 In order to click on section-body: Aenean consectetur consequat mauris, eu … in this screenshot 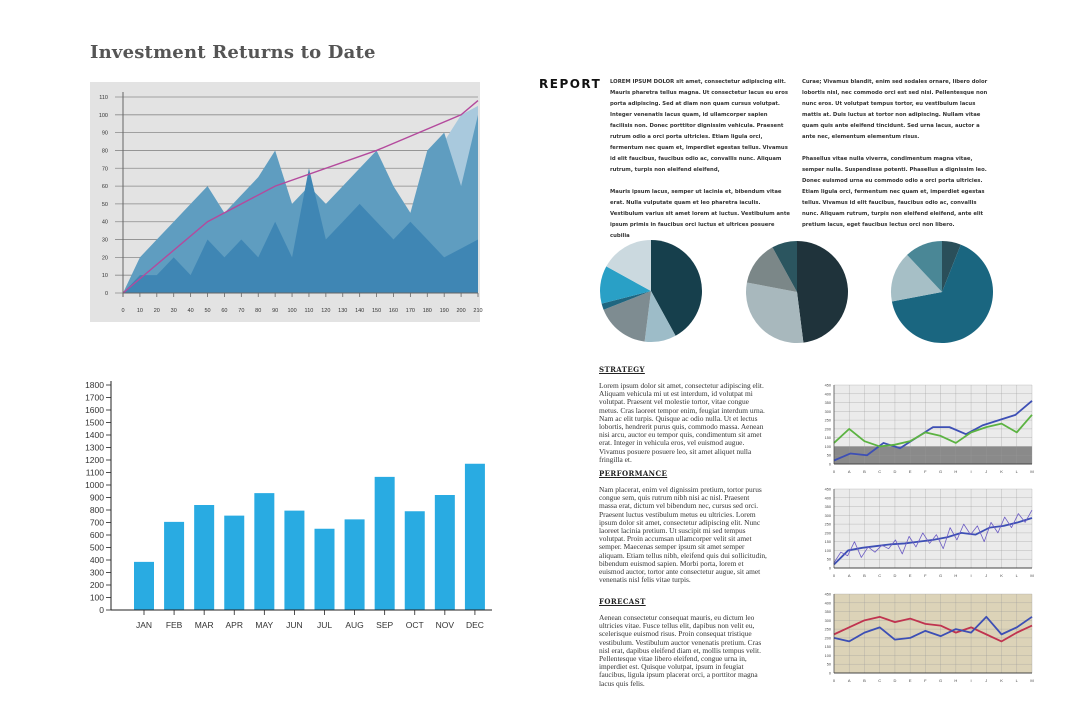, I will do `click(680, 650)`.